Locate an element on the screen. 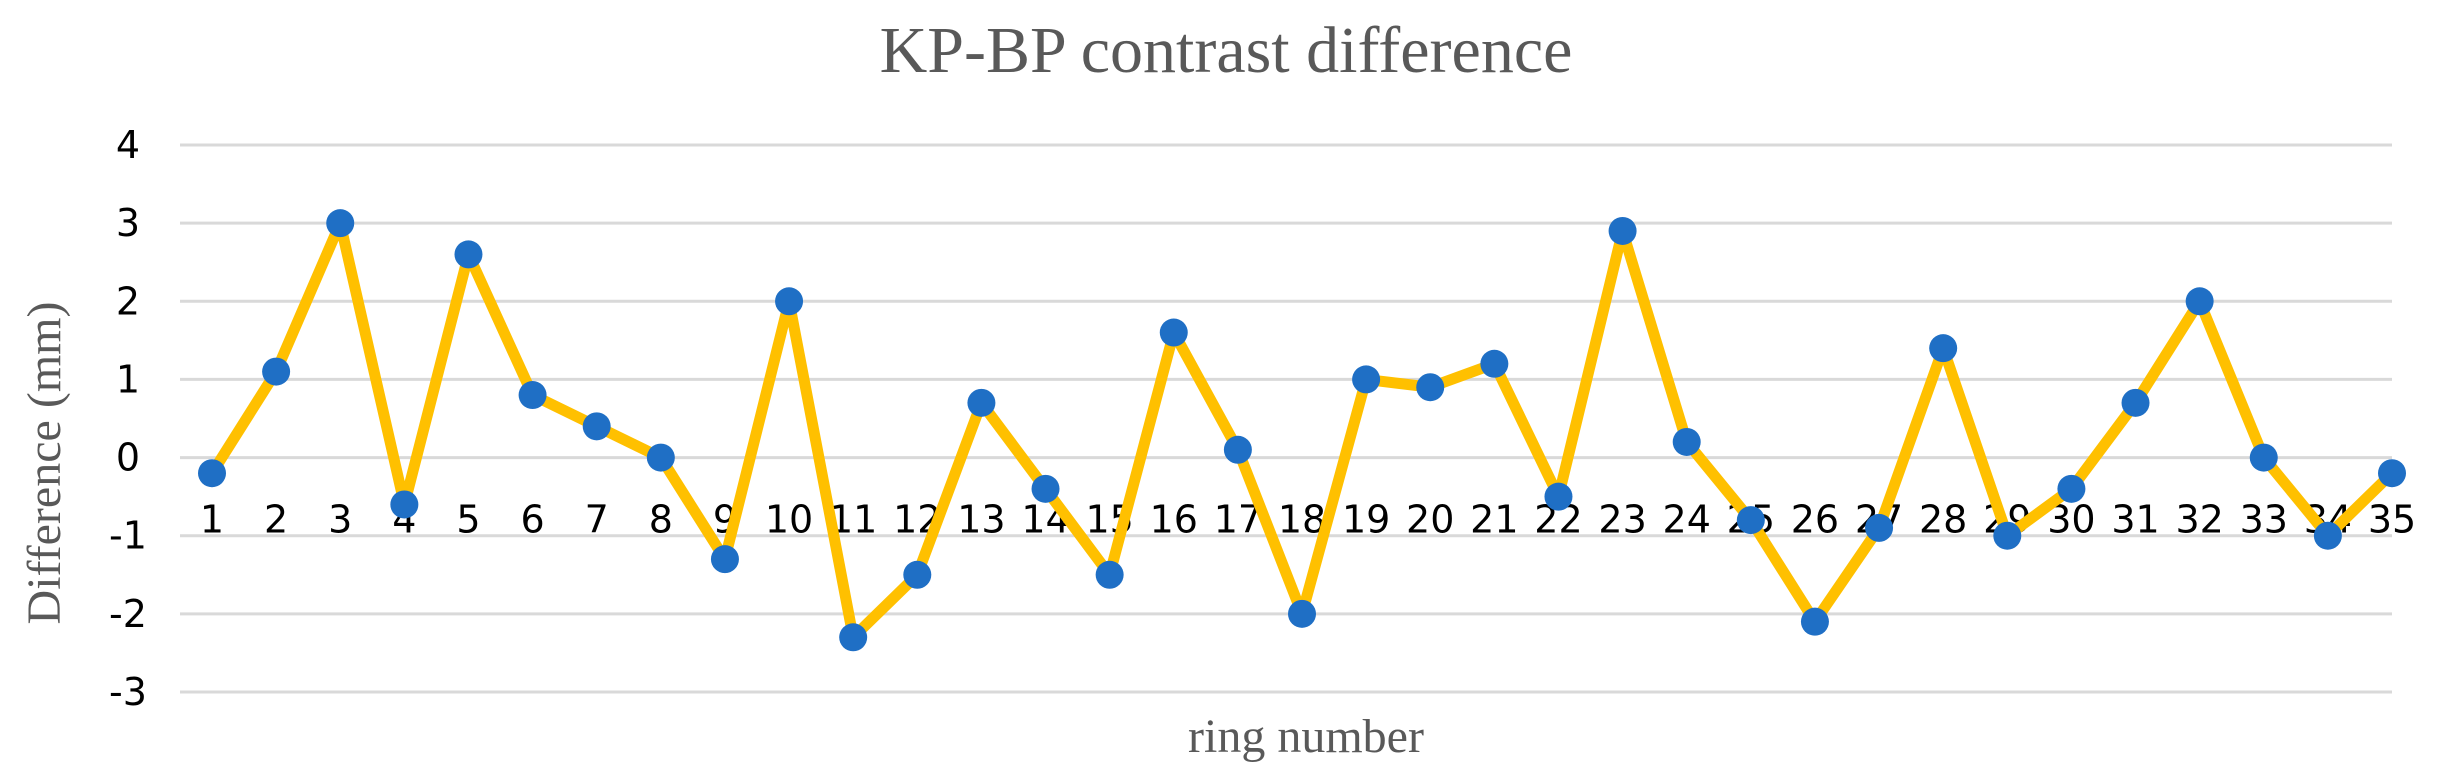 This screenshot has height=780, width=2453. x-tick-label: 3 is located at coordinates (340, 520).